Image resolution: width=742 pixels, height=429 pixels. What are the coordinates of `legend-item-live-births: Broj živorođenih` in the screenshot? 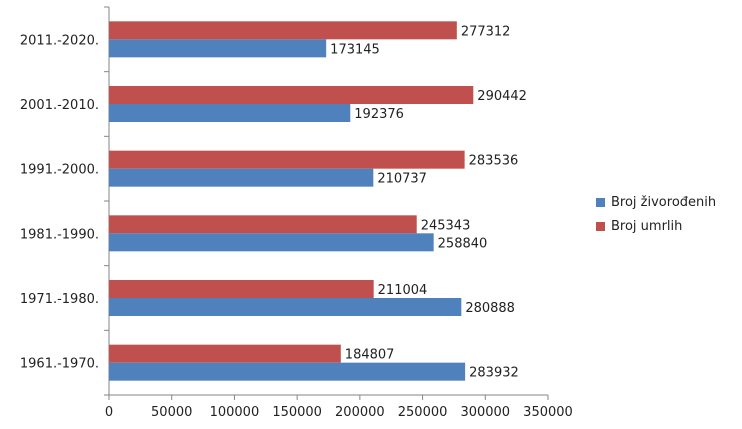 It's located at (656, 202).